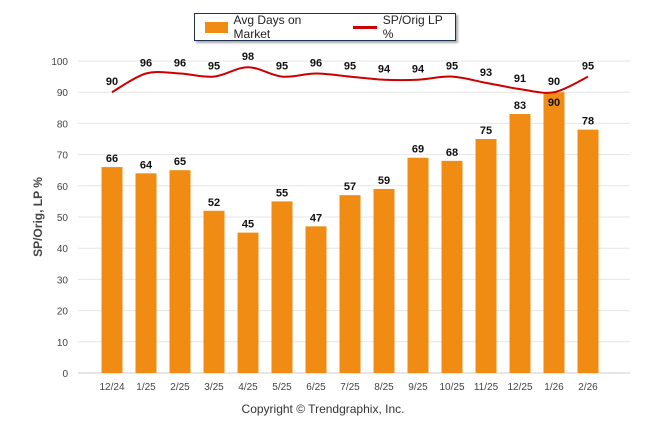  Describe the element at coordinates (180, 387) in the screenshot. I see `x-tick-label: 2/25` at that location.